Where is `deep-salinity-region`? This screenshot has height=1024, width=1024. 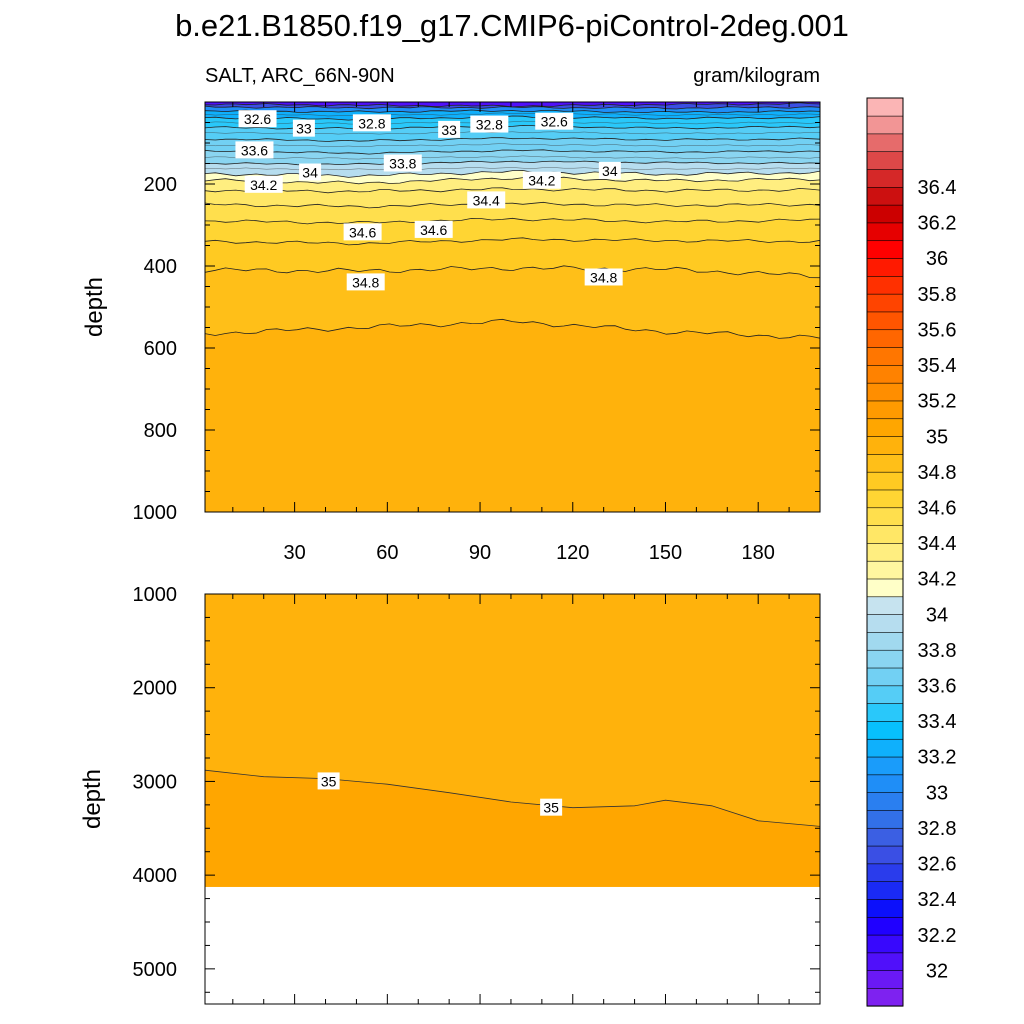
deep-salinity-region is located at coordinates (512, 828).